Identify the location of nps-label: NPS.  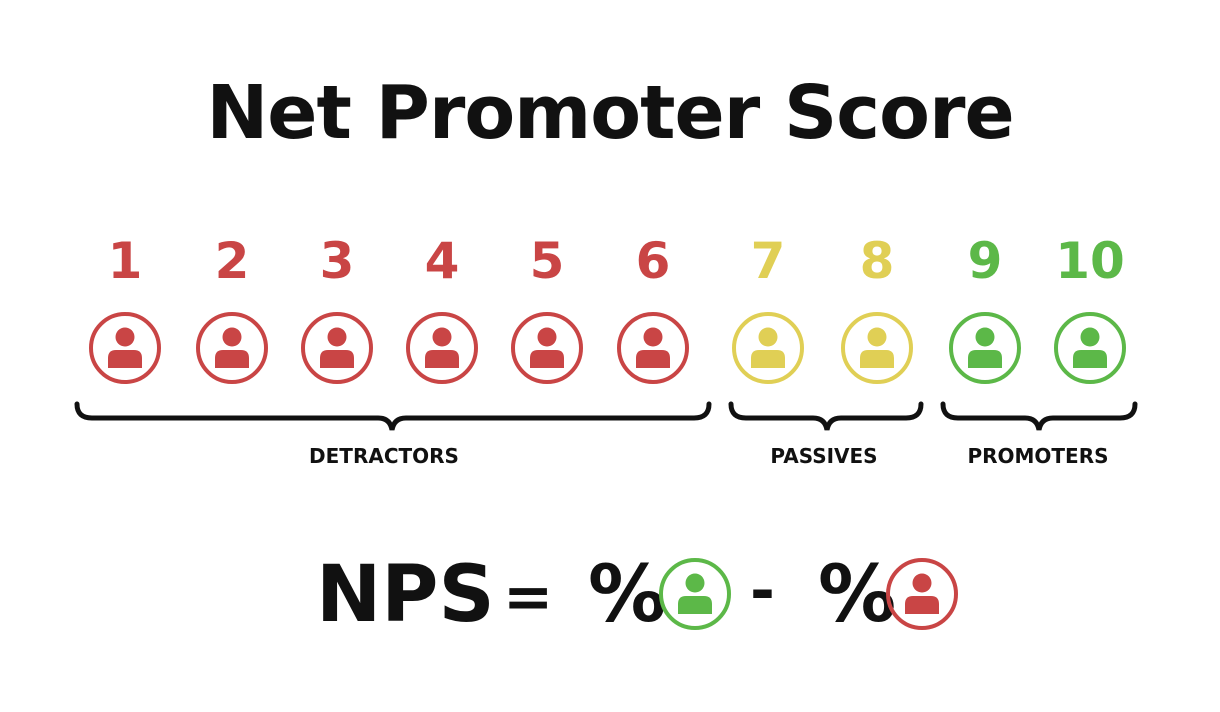
(405, 595).